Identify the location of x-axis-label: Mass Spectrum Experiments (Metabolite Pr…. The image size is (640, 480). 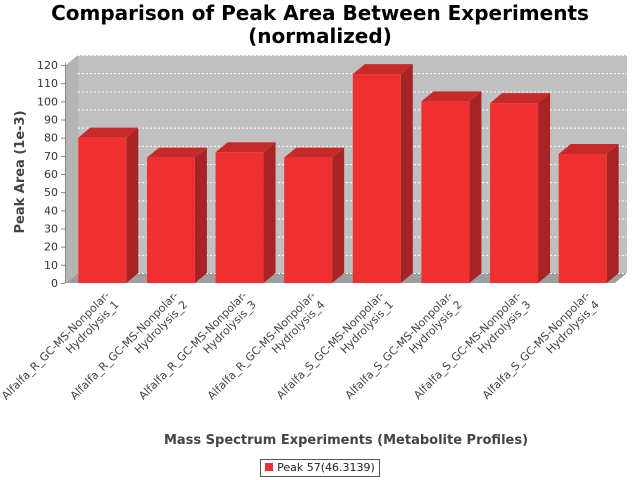
(346, 440).